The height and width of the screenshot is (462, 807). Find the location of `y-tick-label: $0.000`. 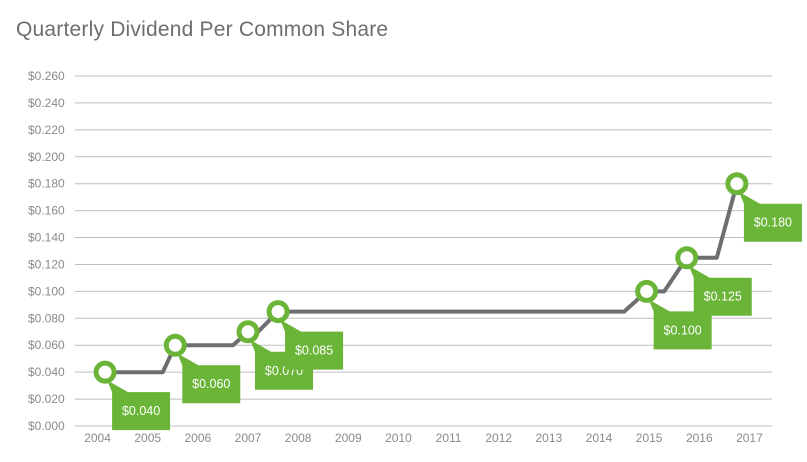

y-tick-label: $0.000 is located at coordinates (46, 426).